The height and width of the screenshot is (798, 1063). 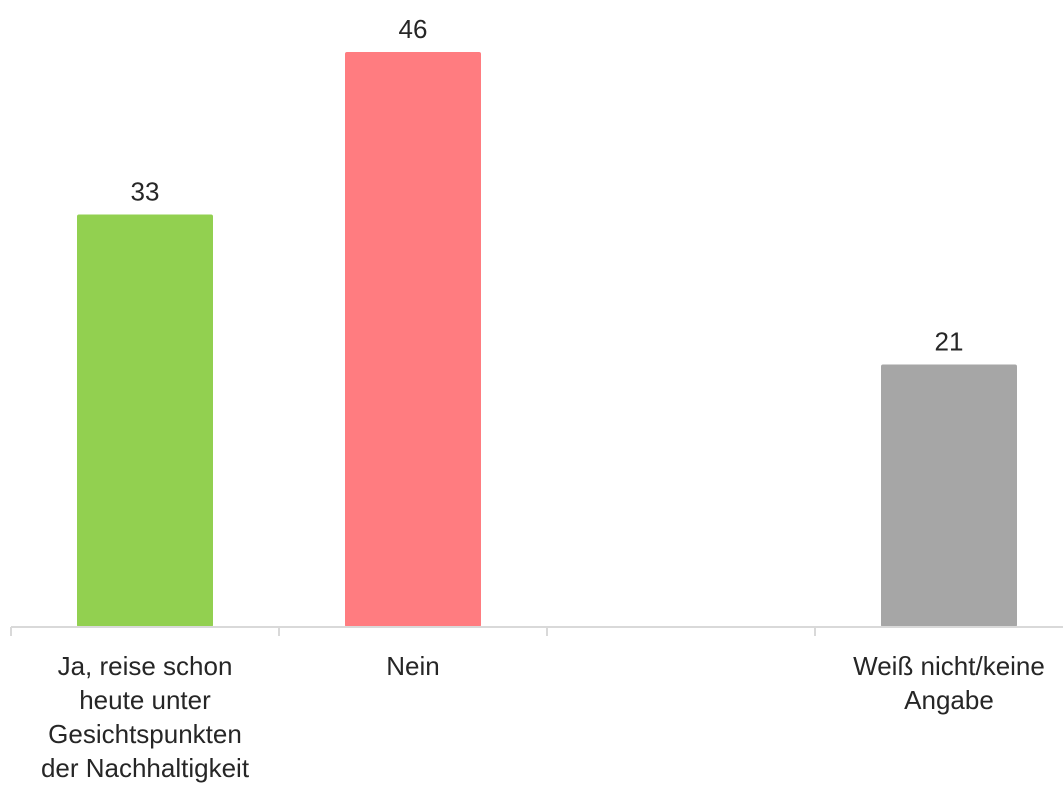 I want to click on category-label-line: heute unter, so click(x=145, y=700).